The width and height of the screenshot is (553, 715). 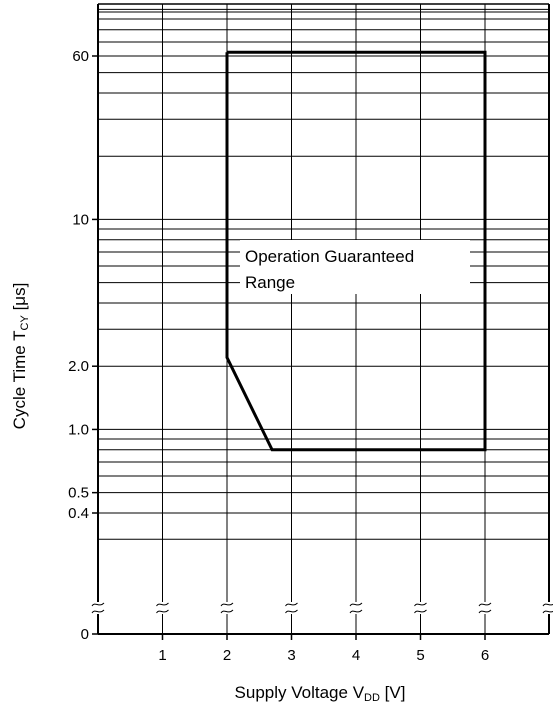 What do you see at coordinates (291, 655) in the screenshot?
I see `x-tick-label: 3` at bounding box center [291, 655].